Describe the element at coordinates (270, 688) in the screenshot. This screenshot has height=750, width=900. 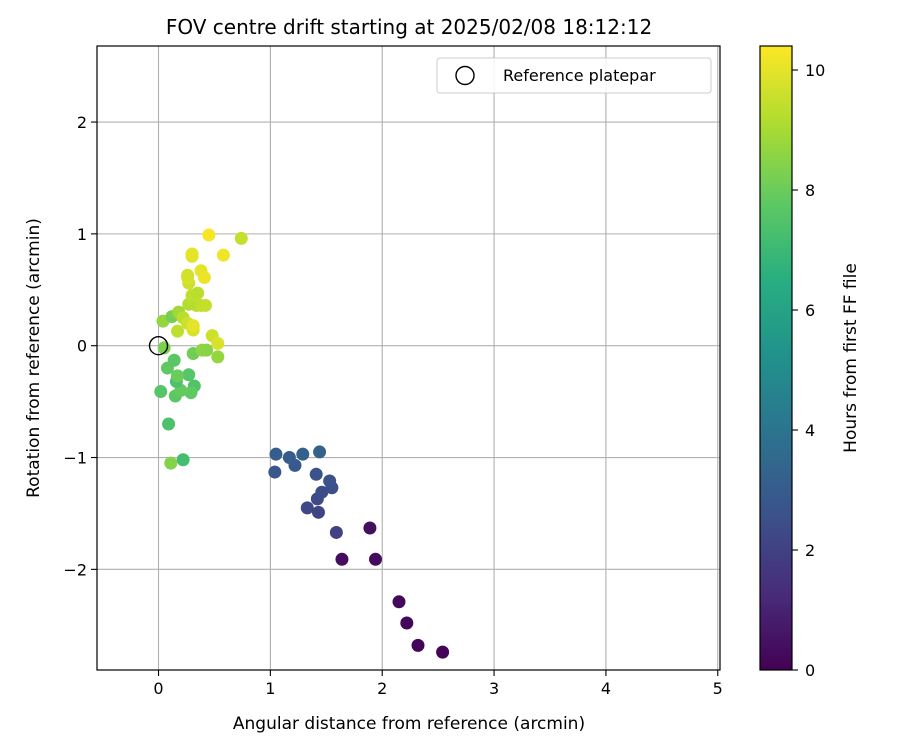
I see `x-tick-label: 1` at that location.